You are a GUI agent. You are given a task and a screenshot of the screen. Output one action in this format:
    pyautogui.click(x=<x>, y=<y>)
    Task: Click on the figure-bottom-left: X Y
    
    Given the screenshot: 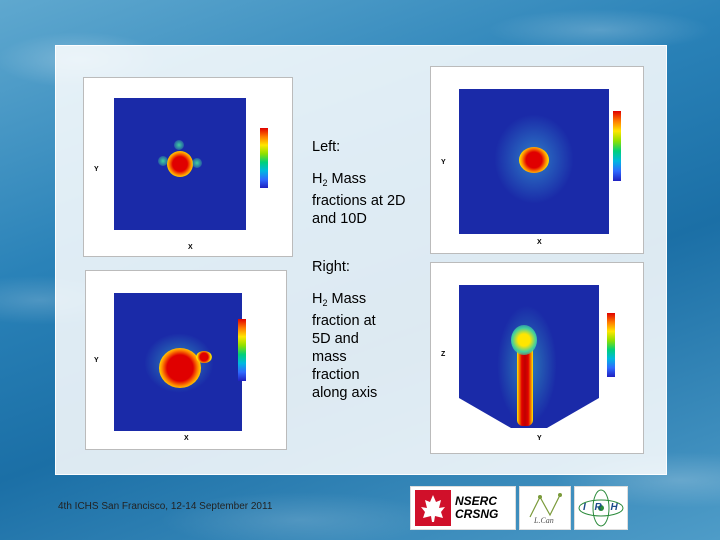 What is the action you would take?
    pyautogui.click(x=186, y=360)
    